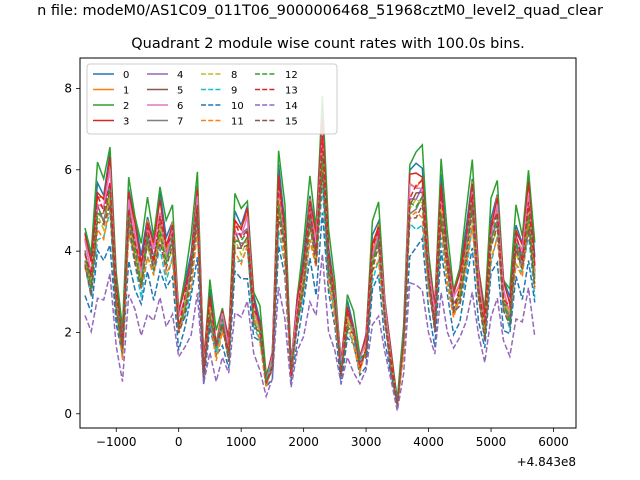  What do you see at coordinates (491, 442) in the screenshot?
I see `x-tick-label: 5000` at bounding box center [491, 442].